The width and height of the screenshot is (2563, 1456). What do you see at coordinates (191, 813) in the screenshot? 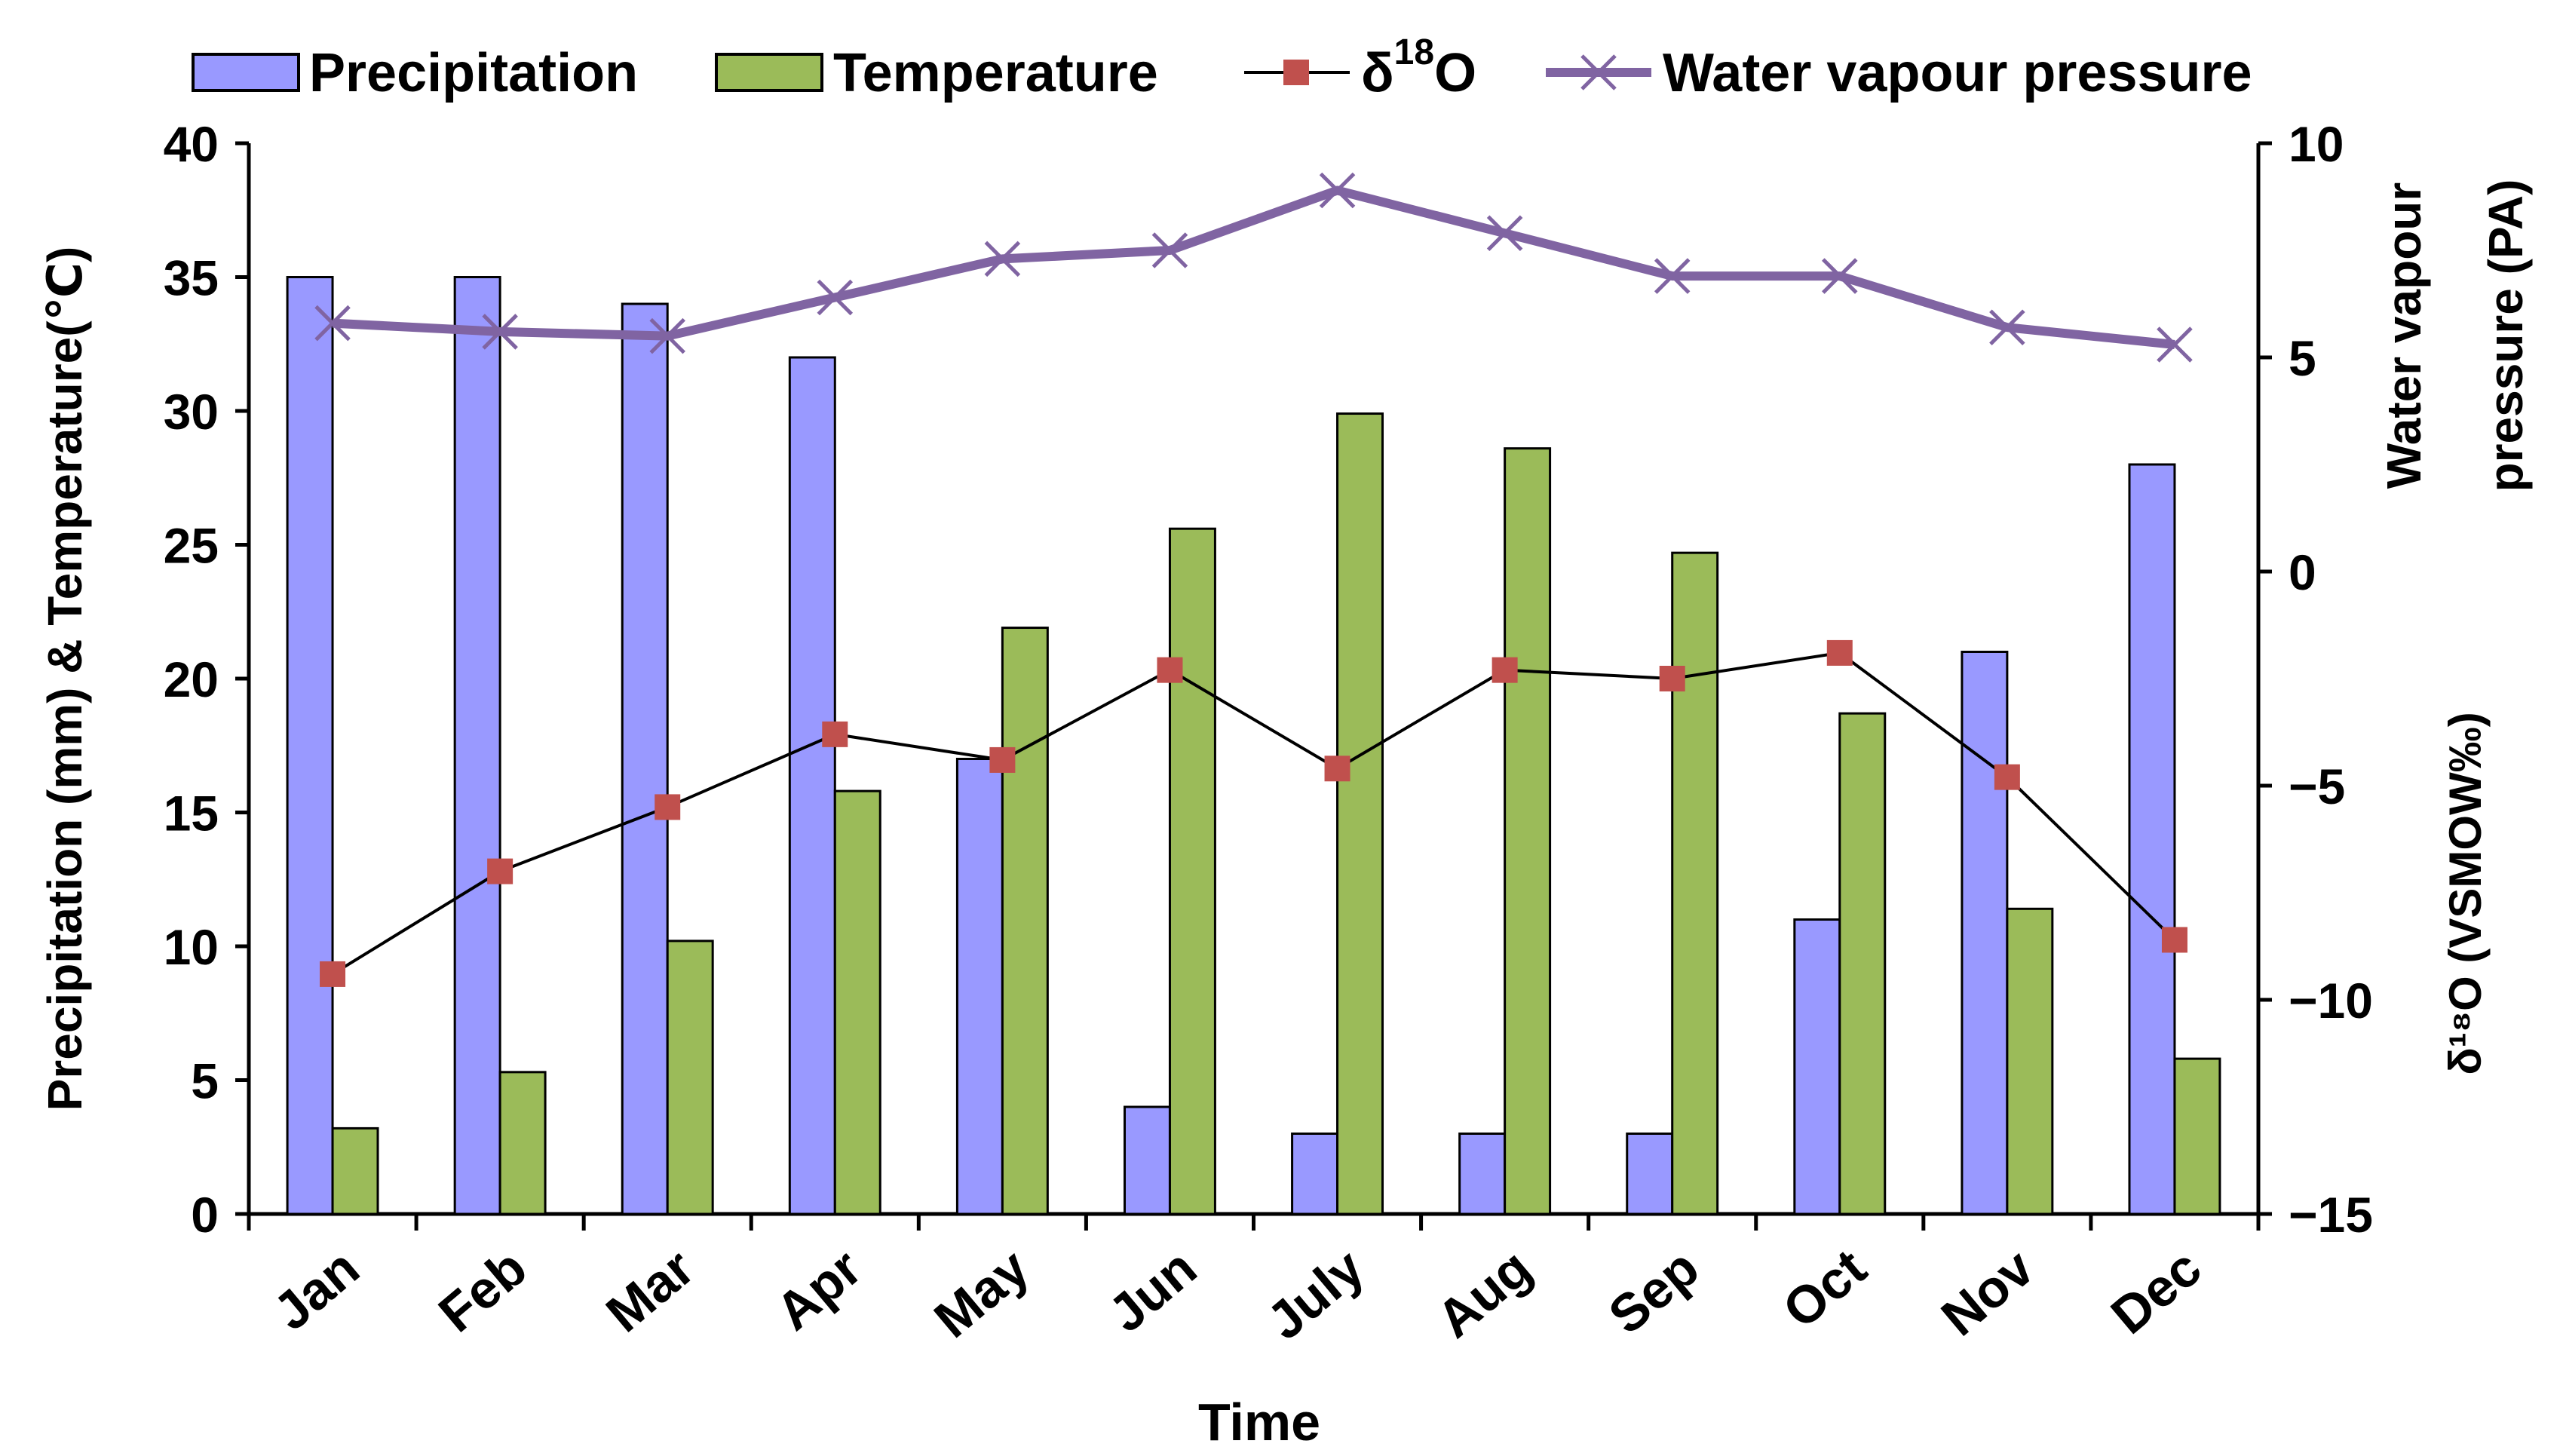
I see `left-tick-label: 15` at bounding box center [191, 813].